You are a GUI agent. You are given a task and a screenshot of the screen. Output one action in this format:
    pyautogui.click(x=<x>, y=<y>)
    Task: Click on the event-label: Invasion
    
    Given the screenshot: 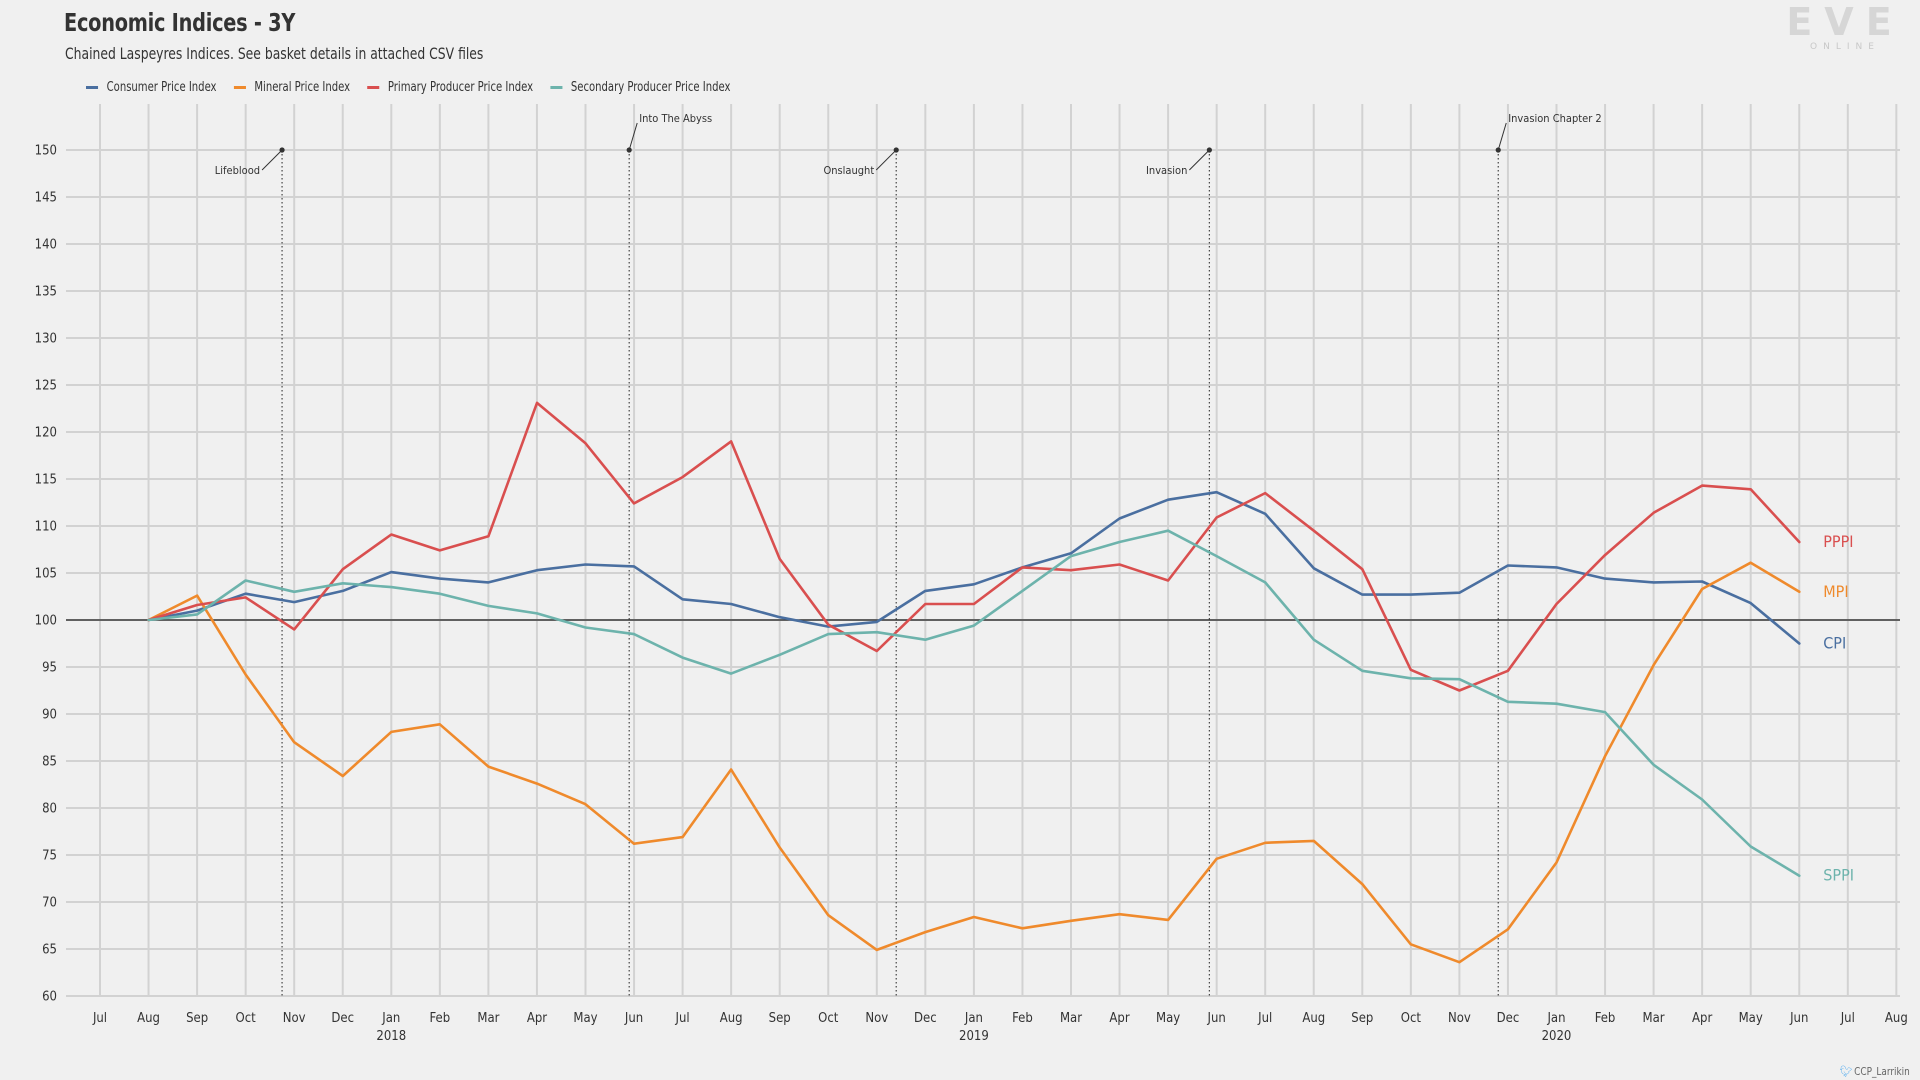 What is the action you would take?
    pyautogui.click(x=1166, y=170)
    